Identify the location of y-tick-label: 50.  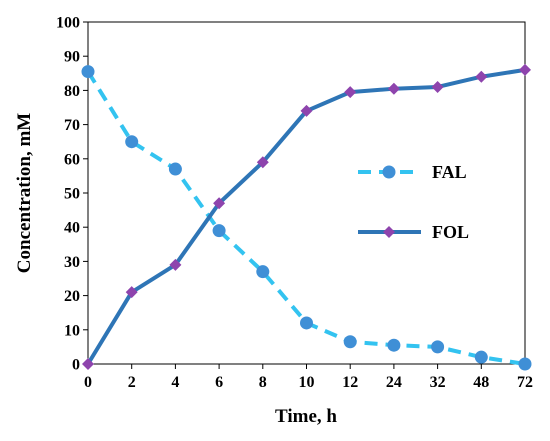
(72, 194).